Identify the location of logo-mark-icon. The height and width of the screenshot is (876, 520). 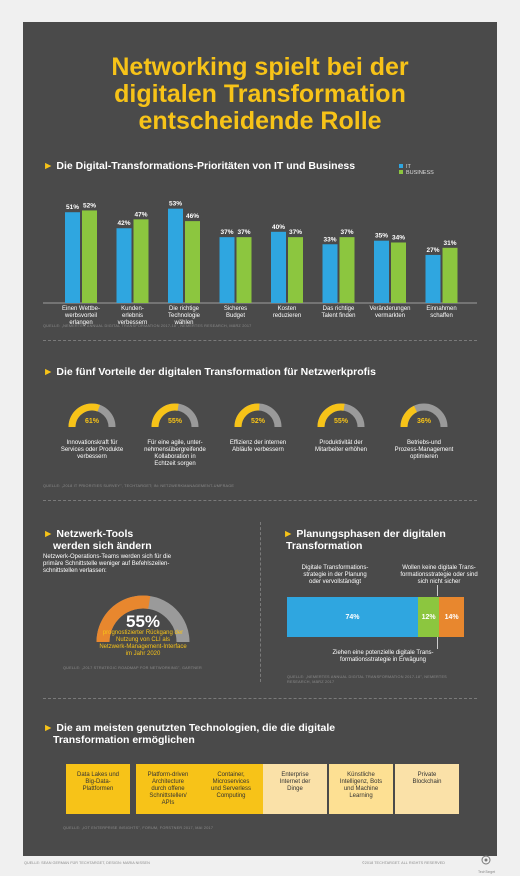
(486, 860).